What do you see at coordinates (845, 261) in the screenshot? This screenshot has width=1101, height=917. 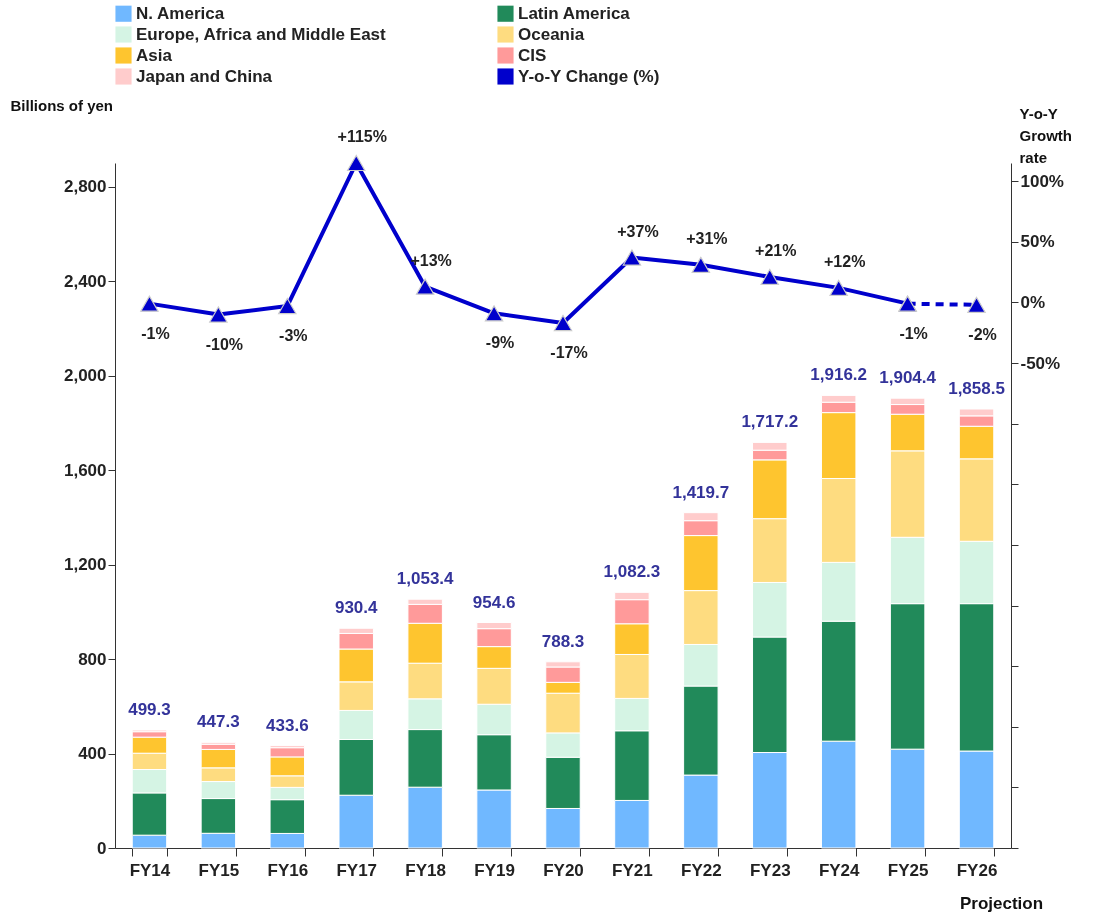 I see `data-label: +12%` at bounding box center [845, 261].